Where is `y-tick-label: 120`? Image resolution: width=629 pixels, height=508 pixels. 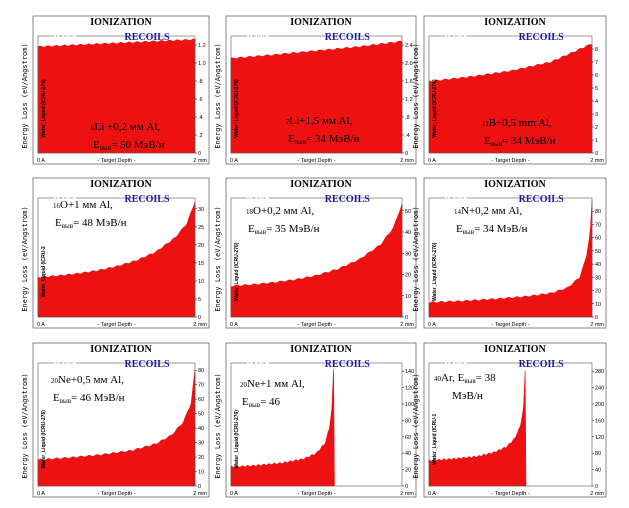
y-tick-label: 120 is located at coordinates (409, 389).